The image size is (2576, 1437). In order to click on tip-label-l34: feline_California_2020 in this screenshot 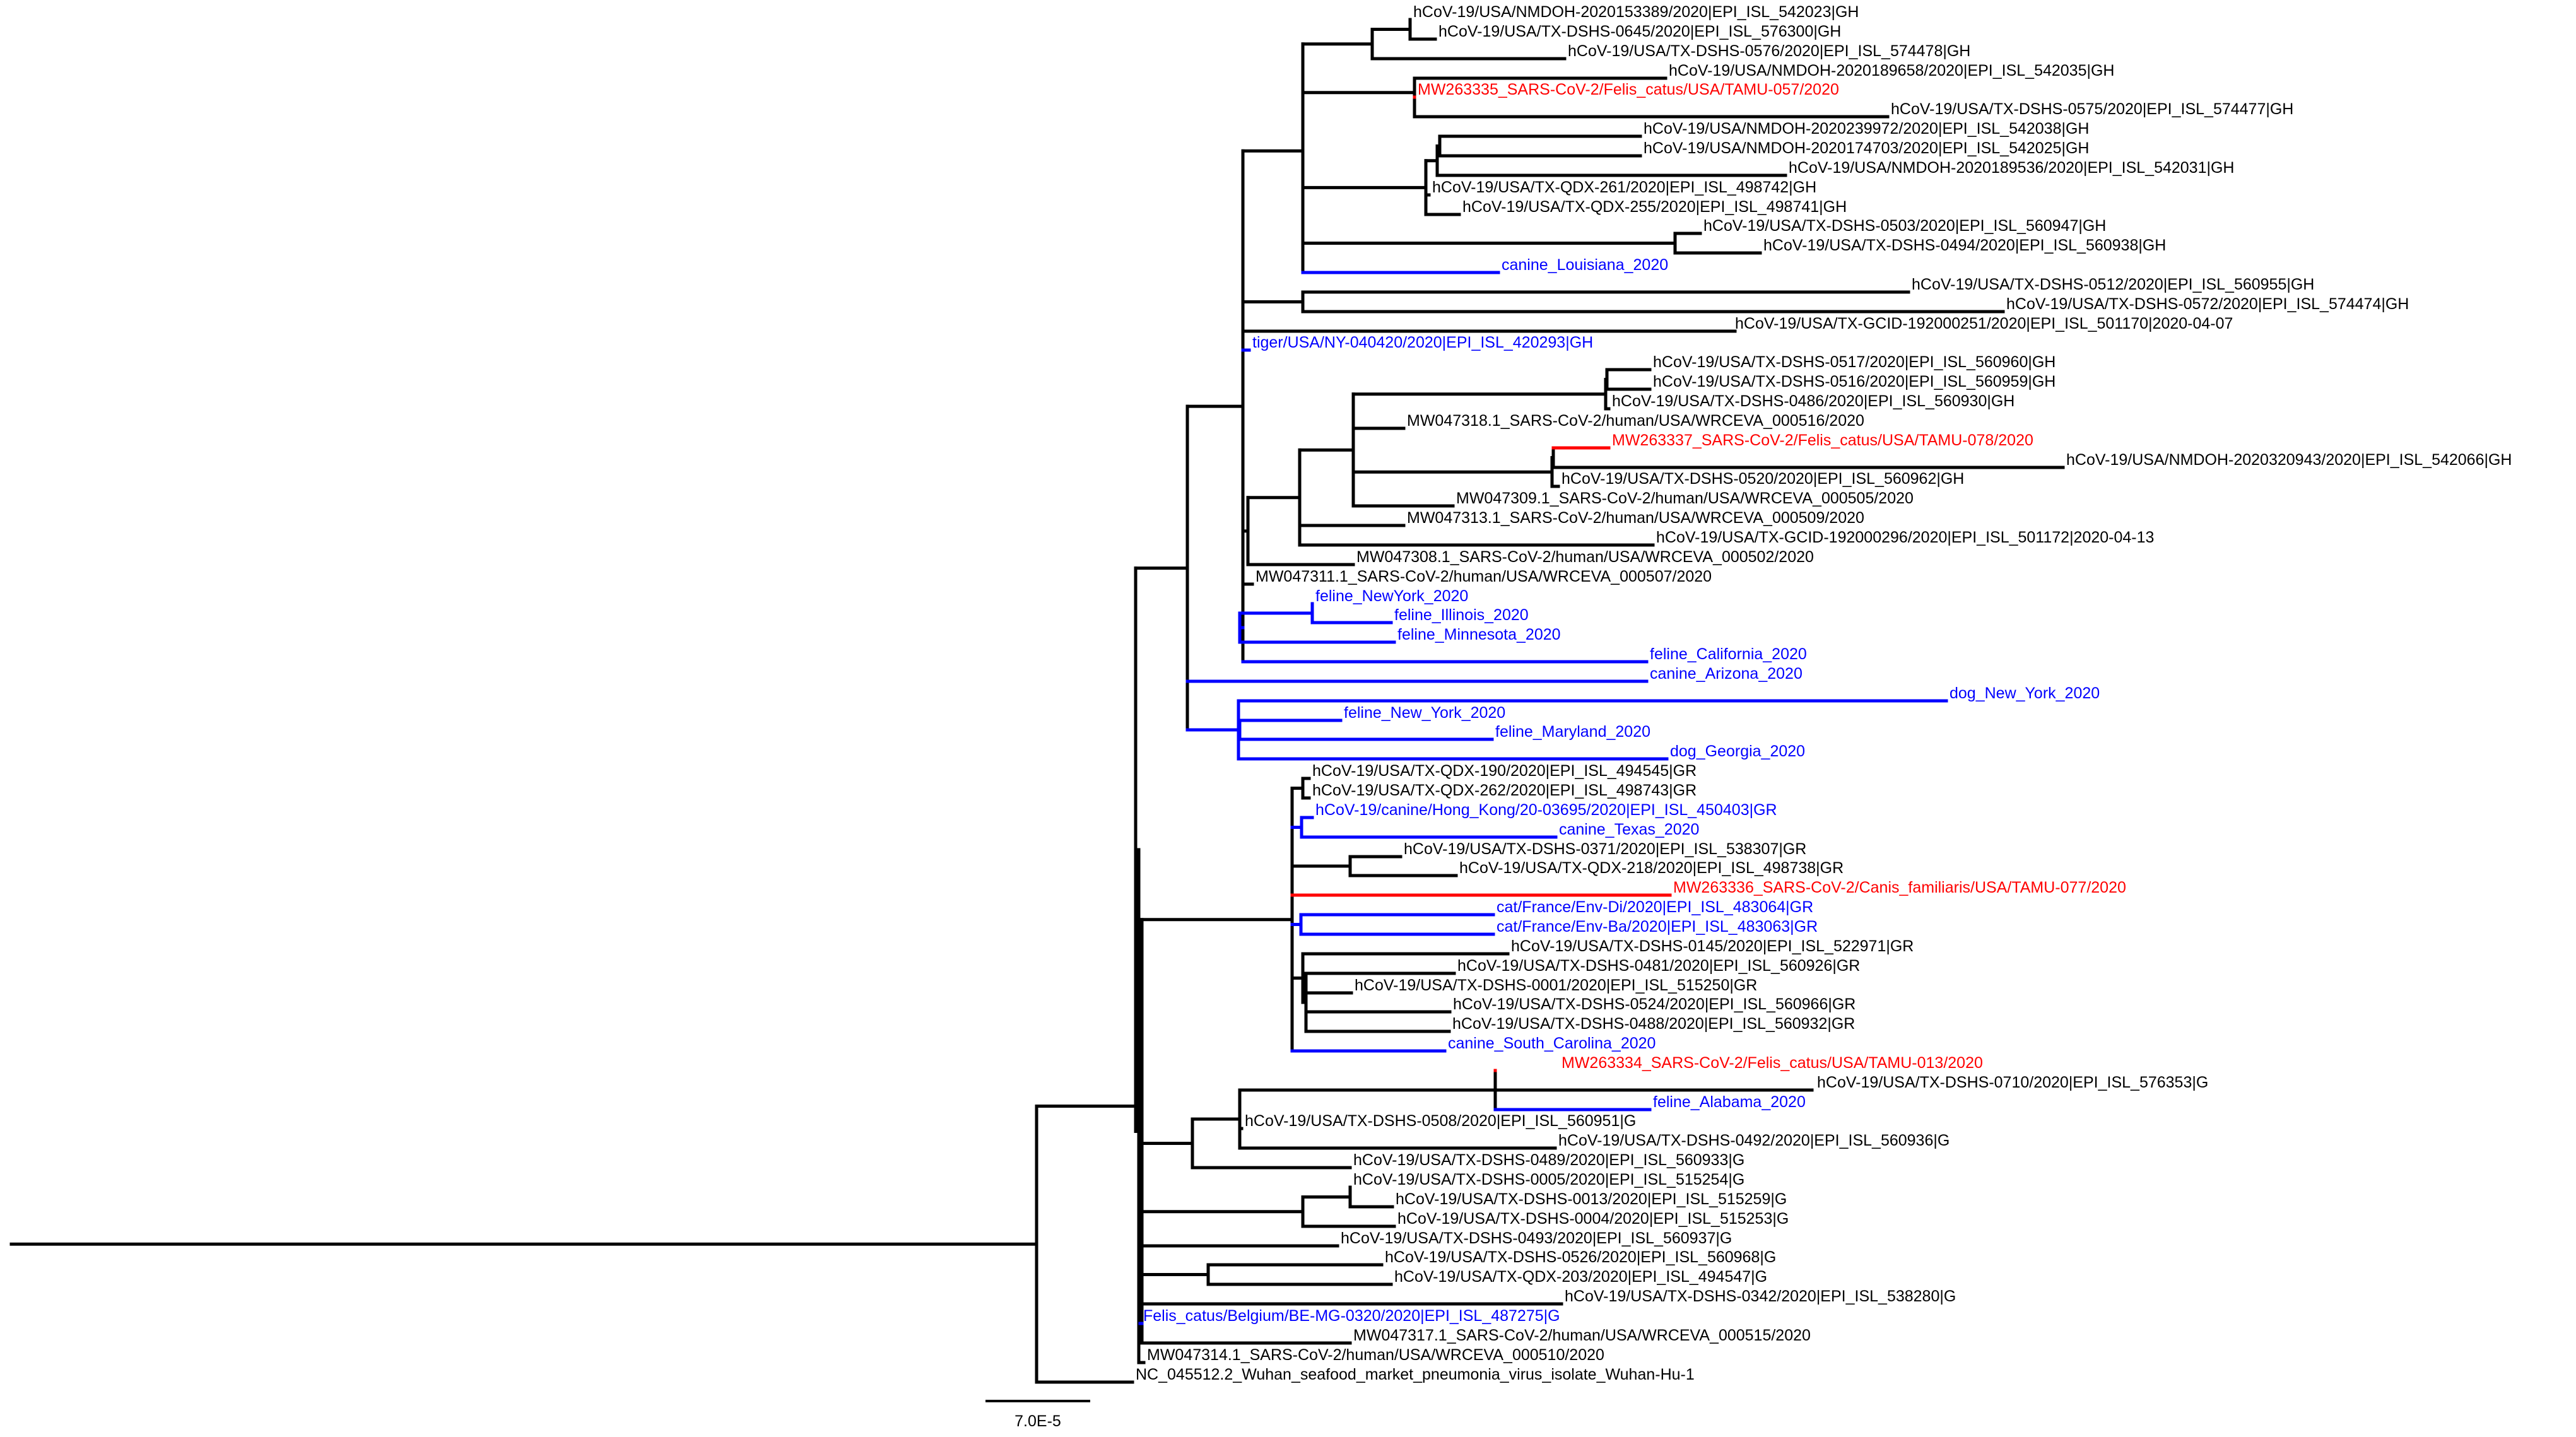, I will do `click(1728, 654)`.